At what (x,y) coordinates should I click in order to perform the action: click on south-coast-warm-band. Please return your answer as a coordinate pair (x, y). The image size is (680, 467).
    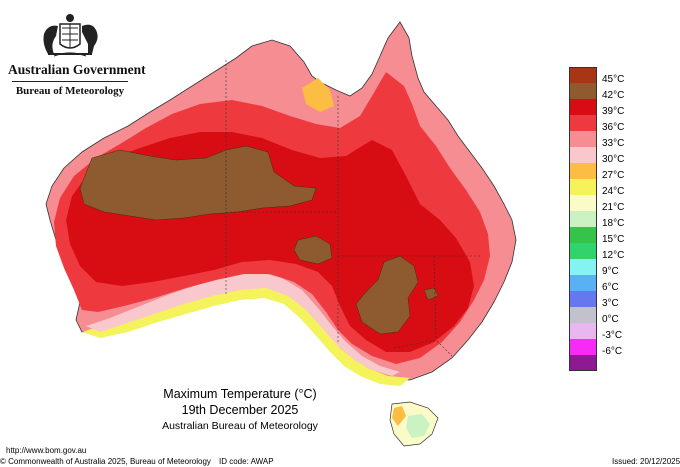
    Looking at the image, I should click on (243, 324).